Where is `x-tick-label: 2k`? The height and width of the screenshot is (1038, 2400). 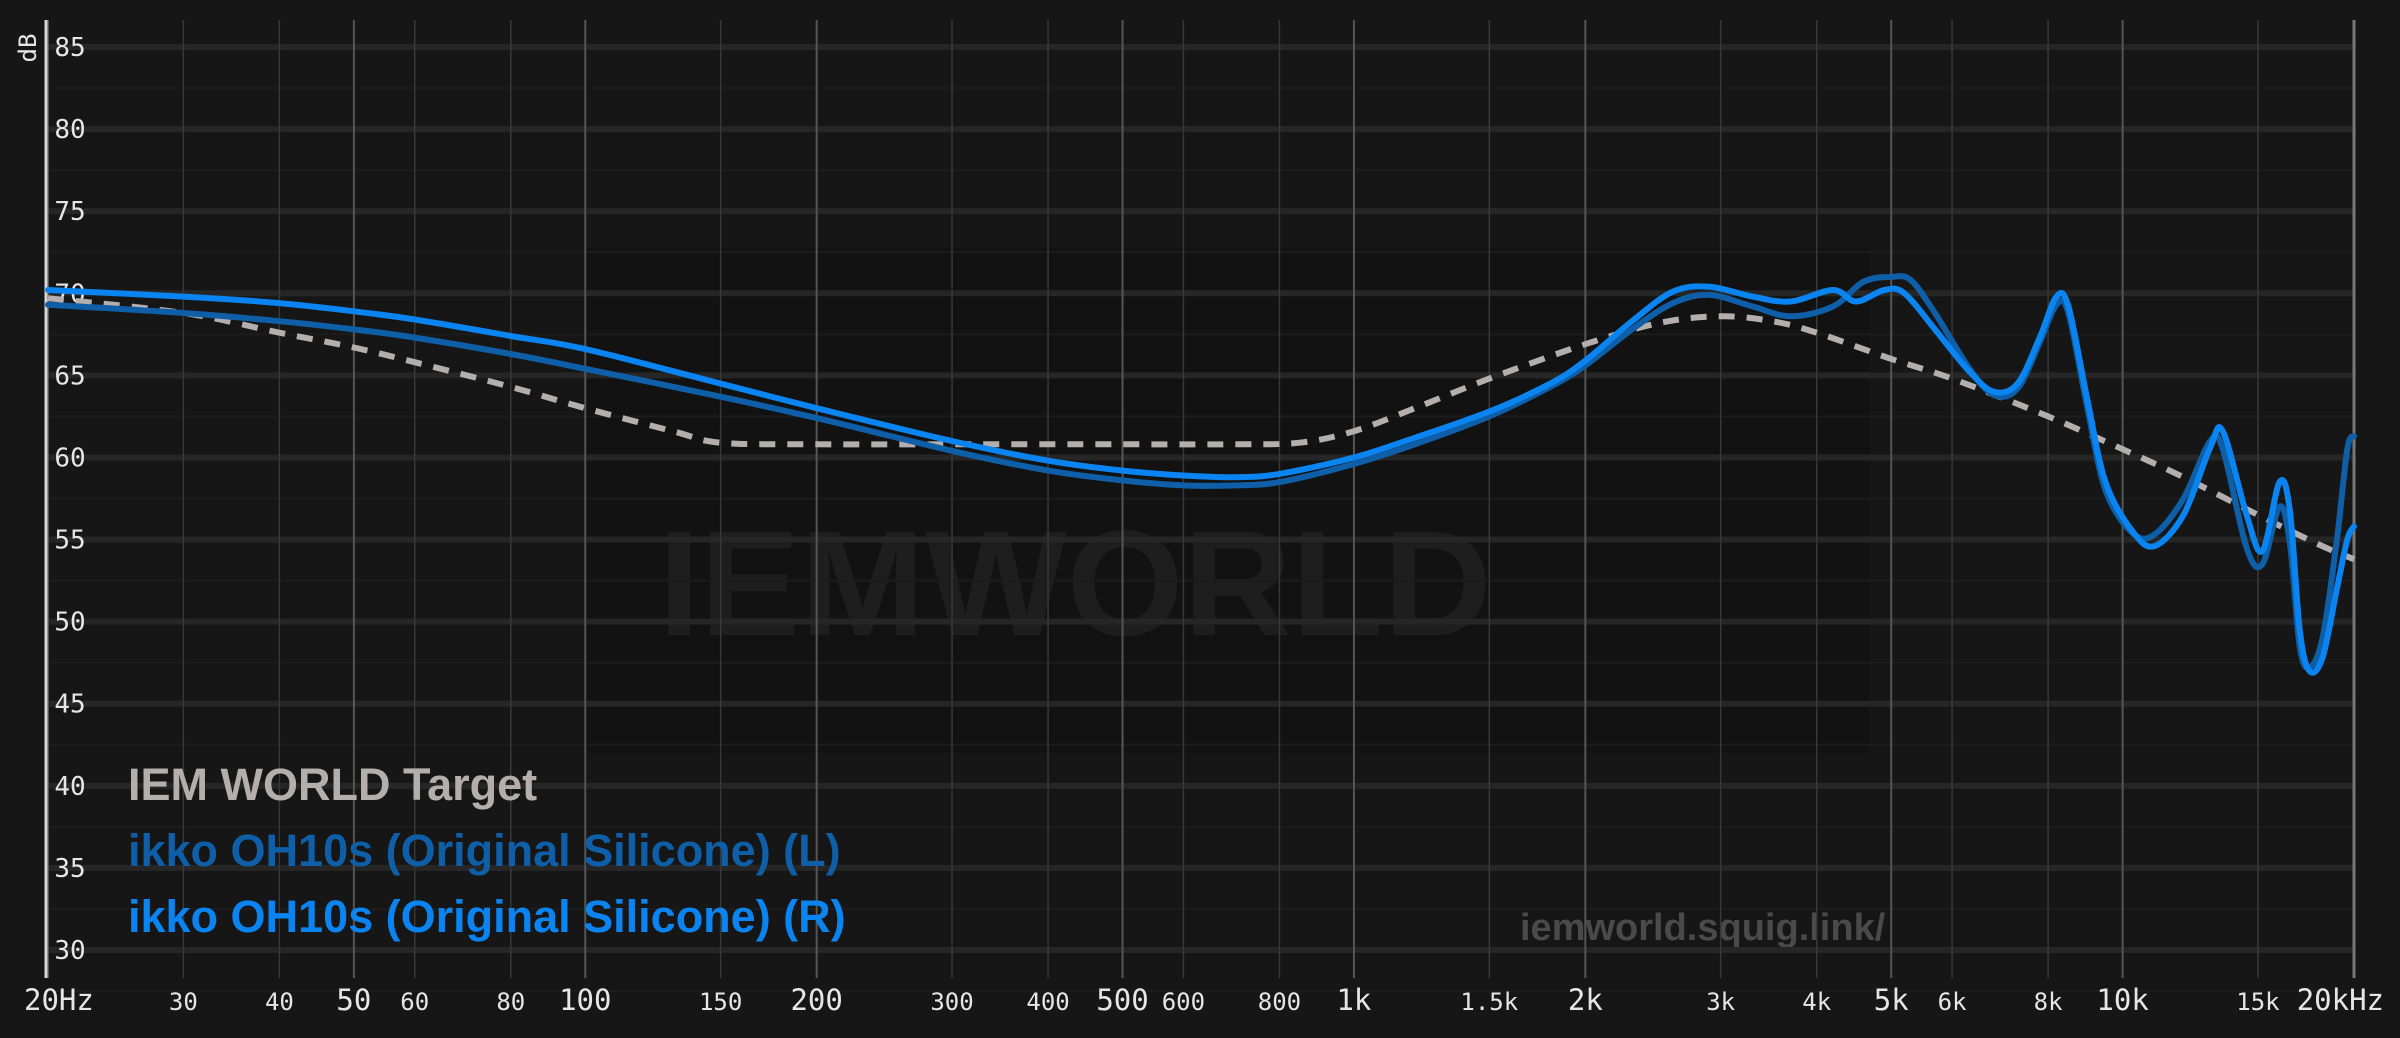
x-tick-label: 2k is located at coordinates (1585, 1000).